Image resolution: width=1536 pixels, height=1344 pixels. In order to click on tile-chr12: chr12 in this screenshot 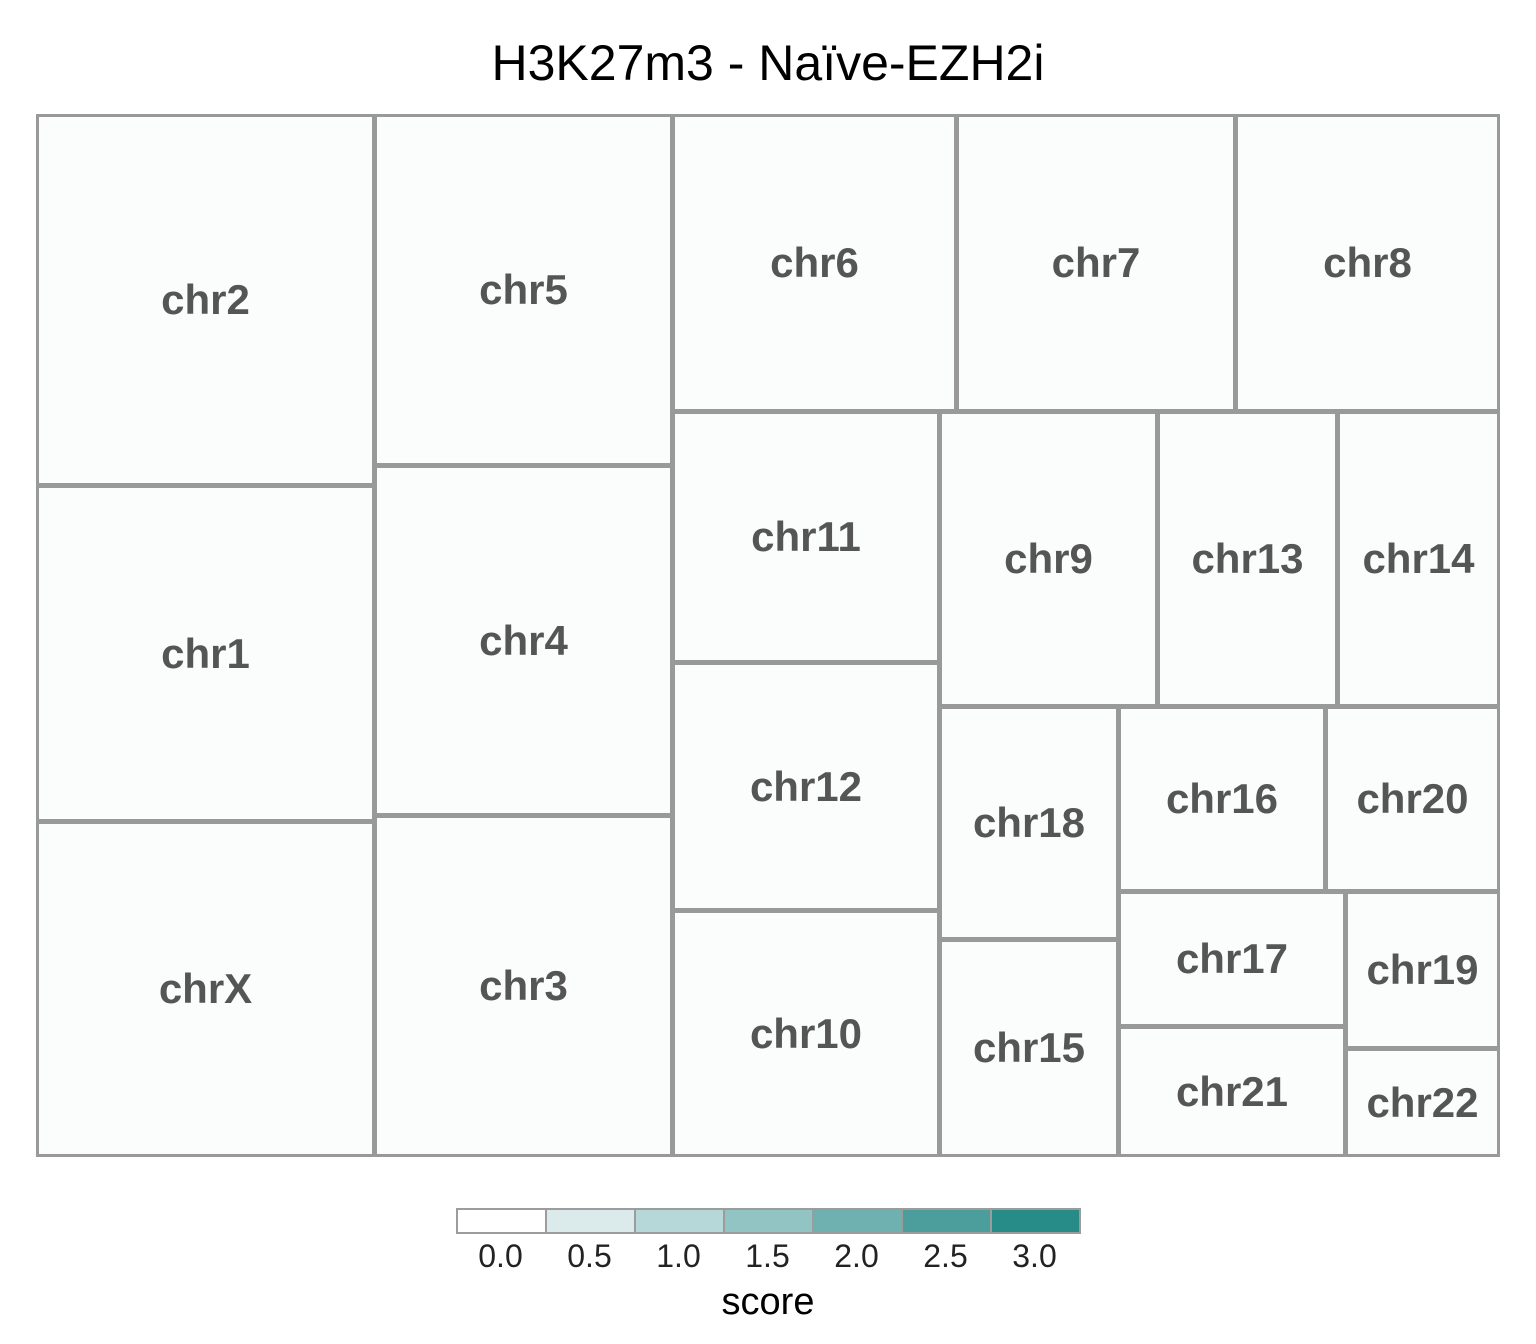, I will do `click(806, 786)`.